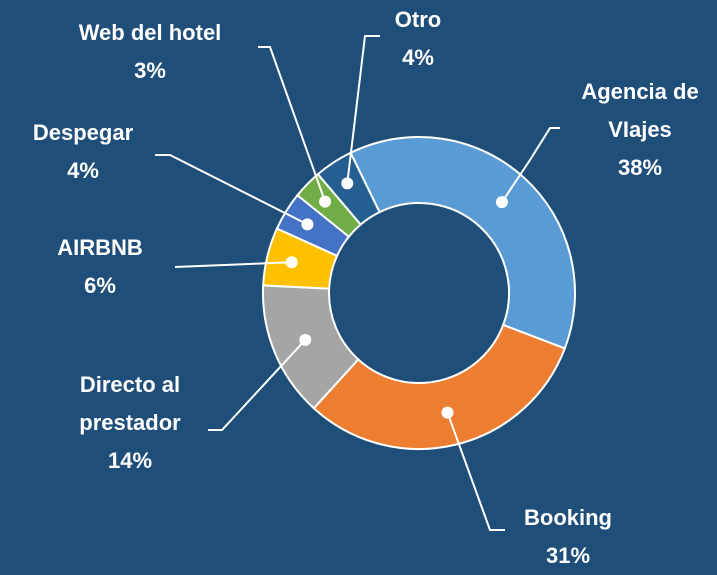 The height and width of the screenshot is (575, 717). I want to click on category-label: Booking, so click(568, 517).